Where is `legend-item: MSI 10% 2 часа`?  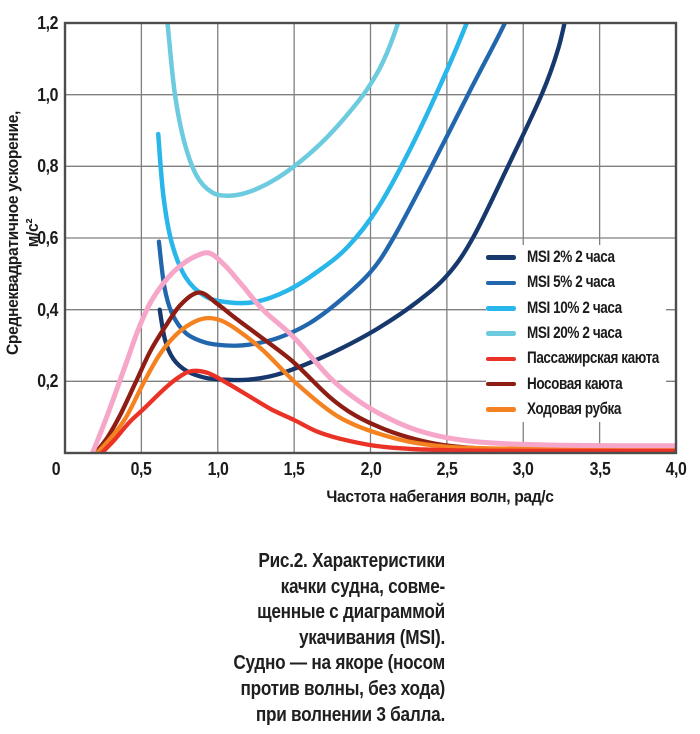 legend-item: MSI 10% 2 часа is located at coordinates (576, 308).